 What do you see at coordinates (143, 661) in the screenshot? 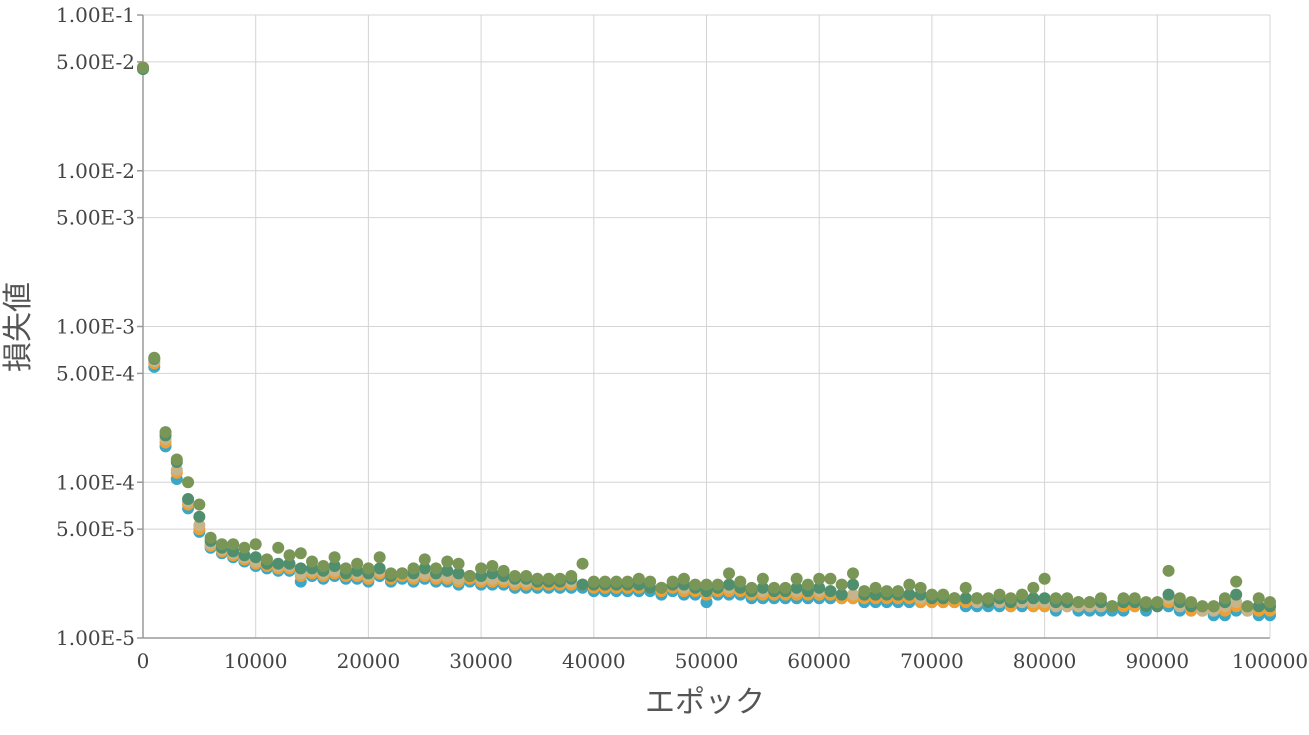
I see `x-tick-label: 0` at bounding box center [143, 661].